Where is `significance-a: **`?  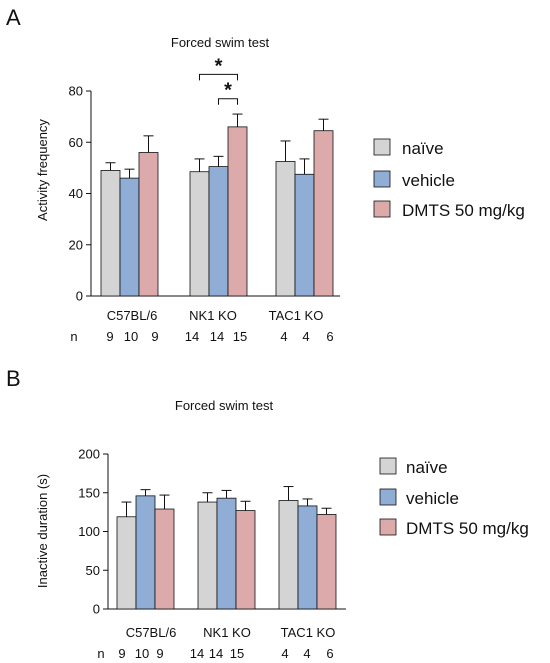 significance-a: ** is located at coordinates (218, 80).